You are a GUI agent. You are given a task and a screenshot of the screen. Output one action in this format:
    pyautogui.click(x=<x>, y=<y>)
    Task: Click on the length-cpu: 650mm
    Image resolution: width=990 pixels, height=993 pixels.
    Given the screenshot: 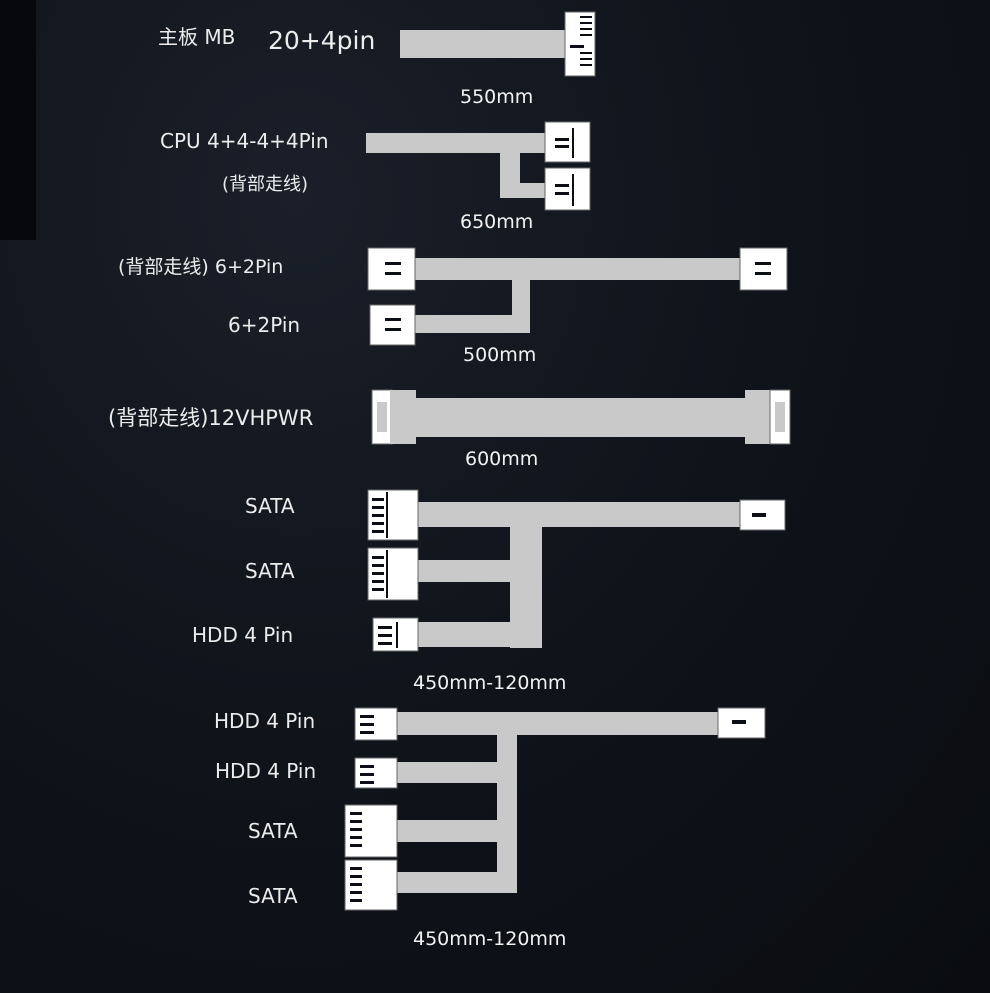 What is the action you would take?
    pyautogui.click(x=497, y=222)
    